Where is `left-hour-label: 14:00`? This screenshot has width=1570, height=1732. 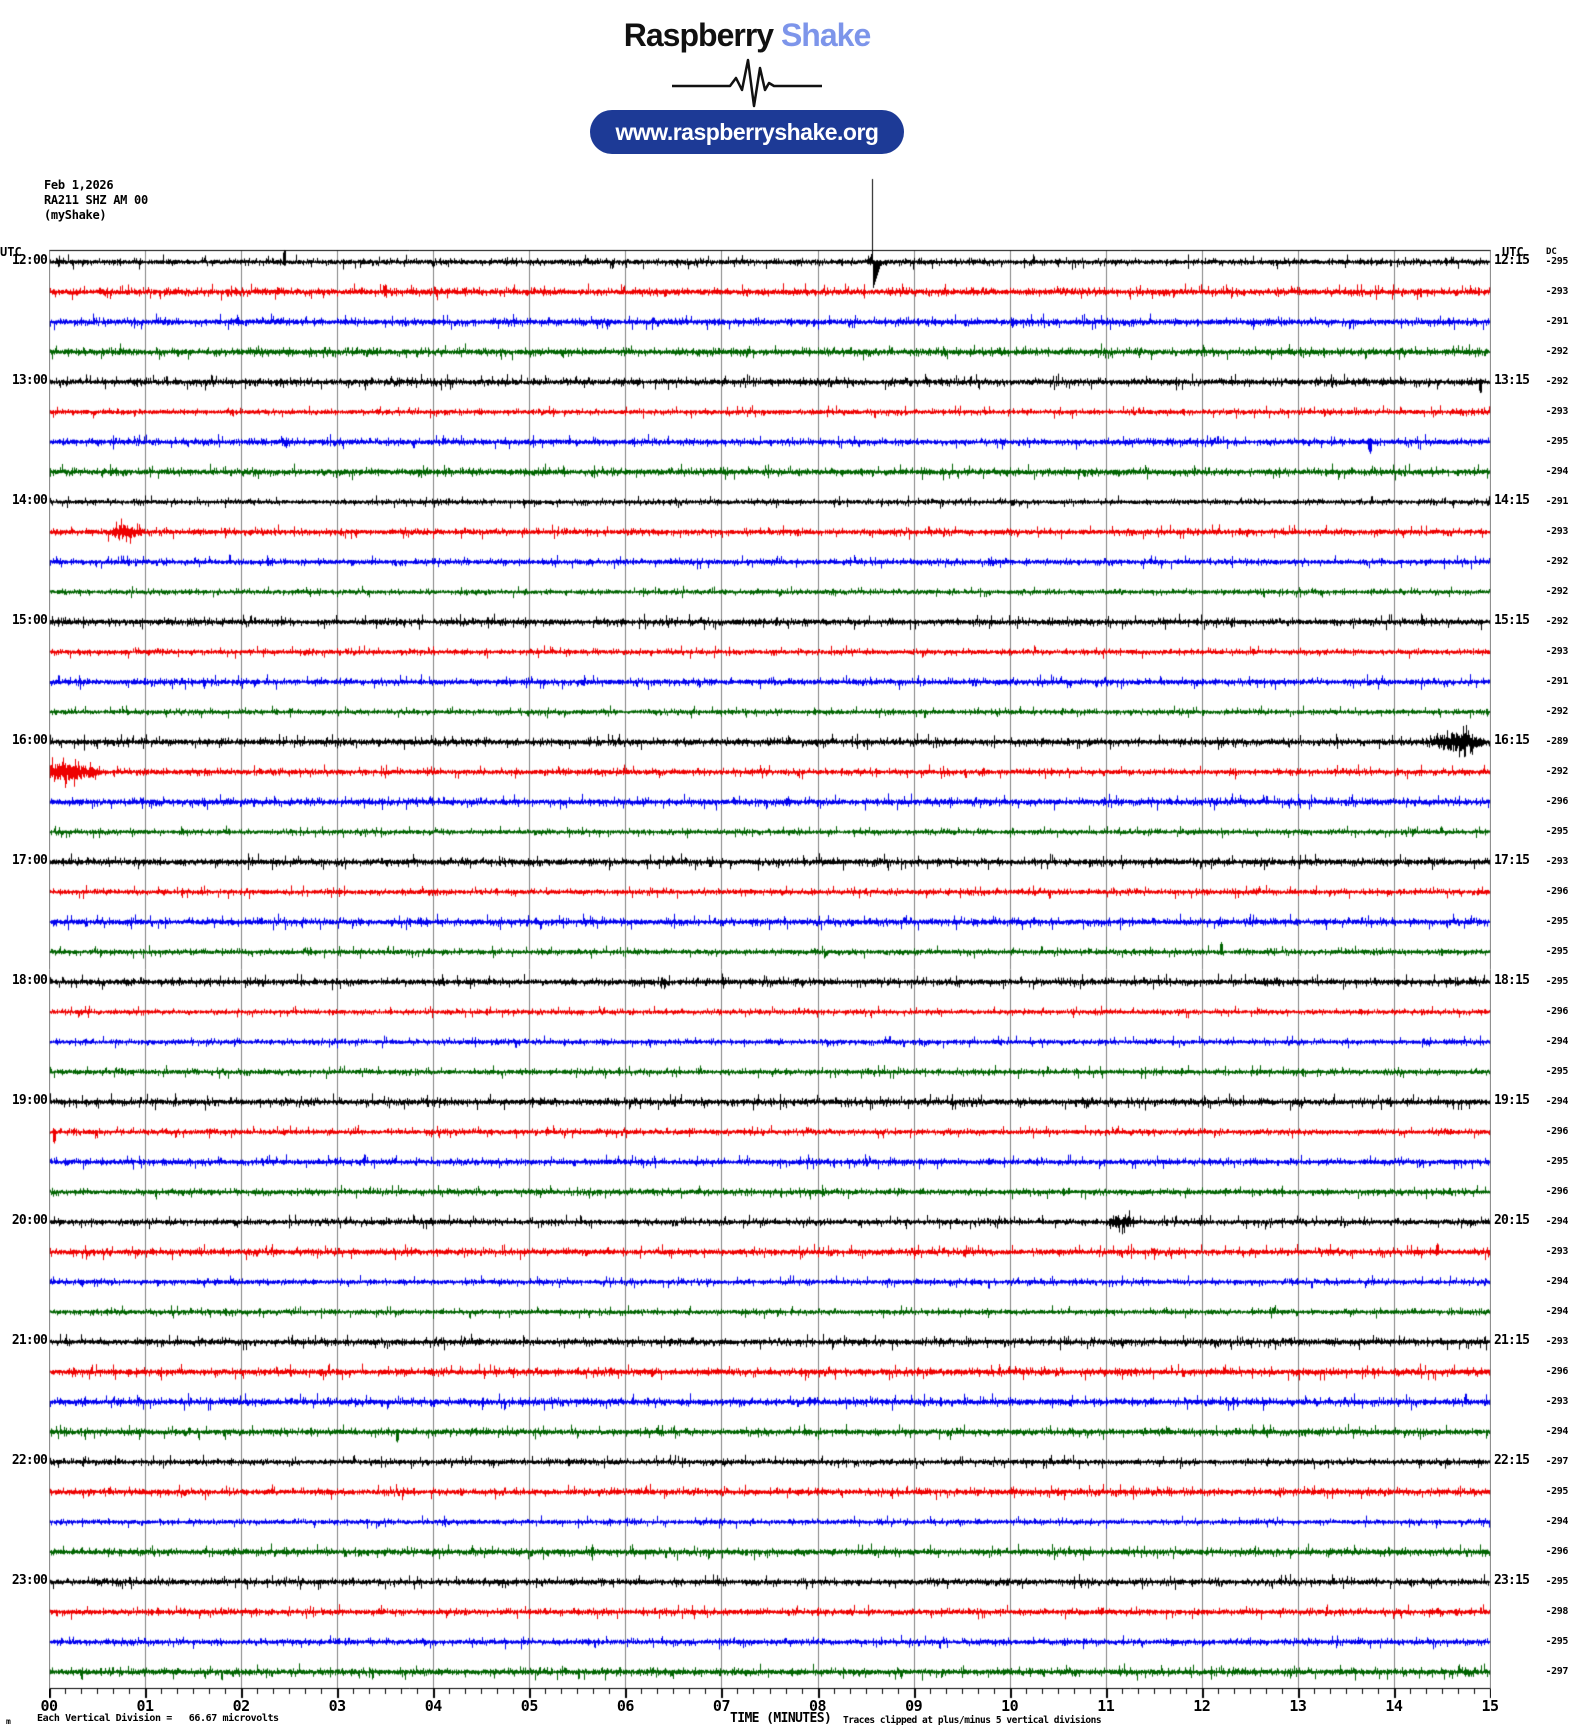 left-hour-label: 14:00 is located at coordinates (29, 500).